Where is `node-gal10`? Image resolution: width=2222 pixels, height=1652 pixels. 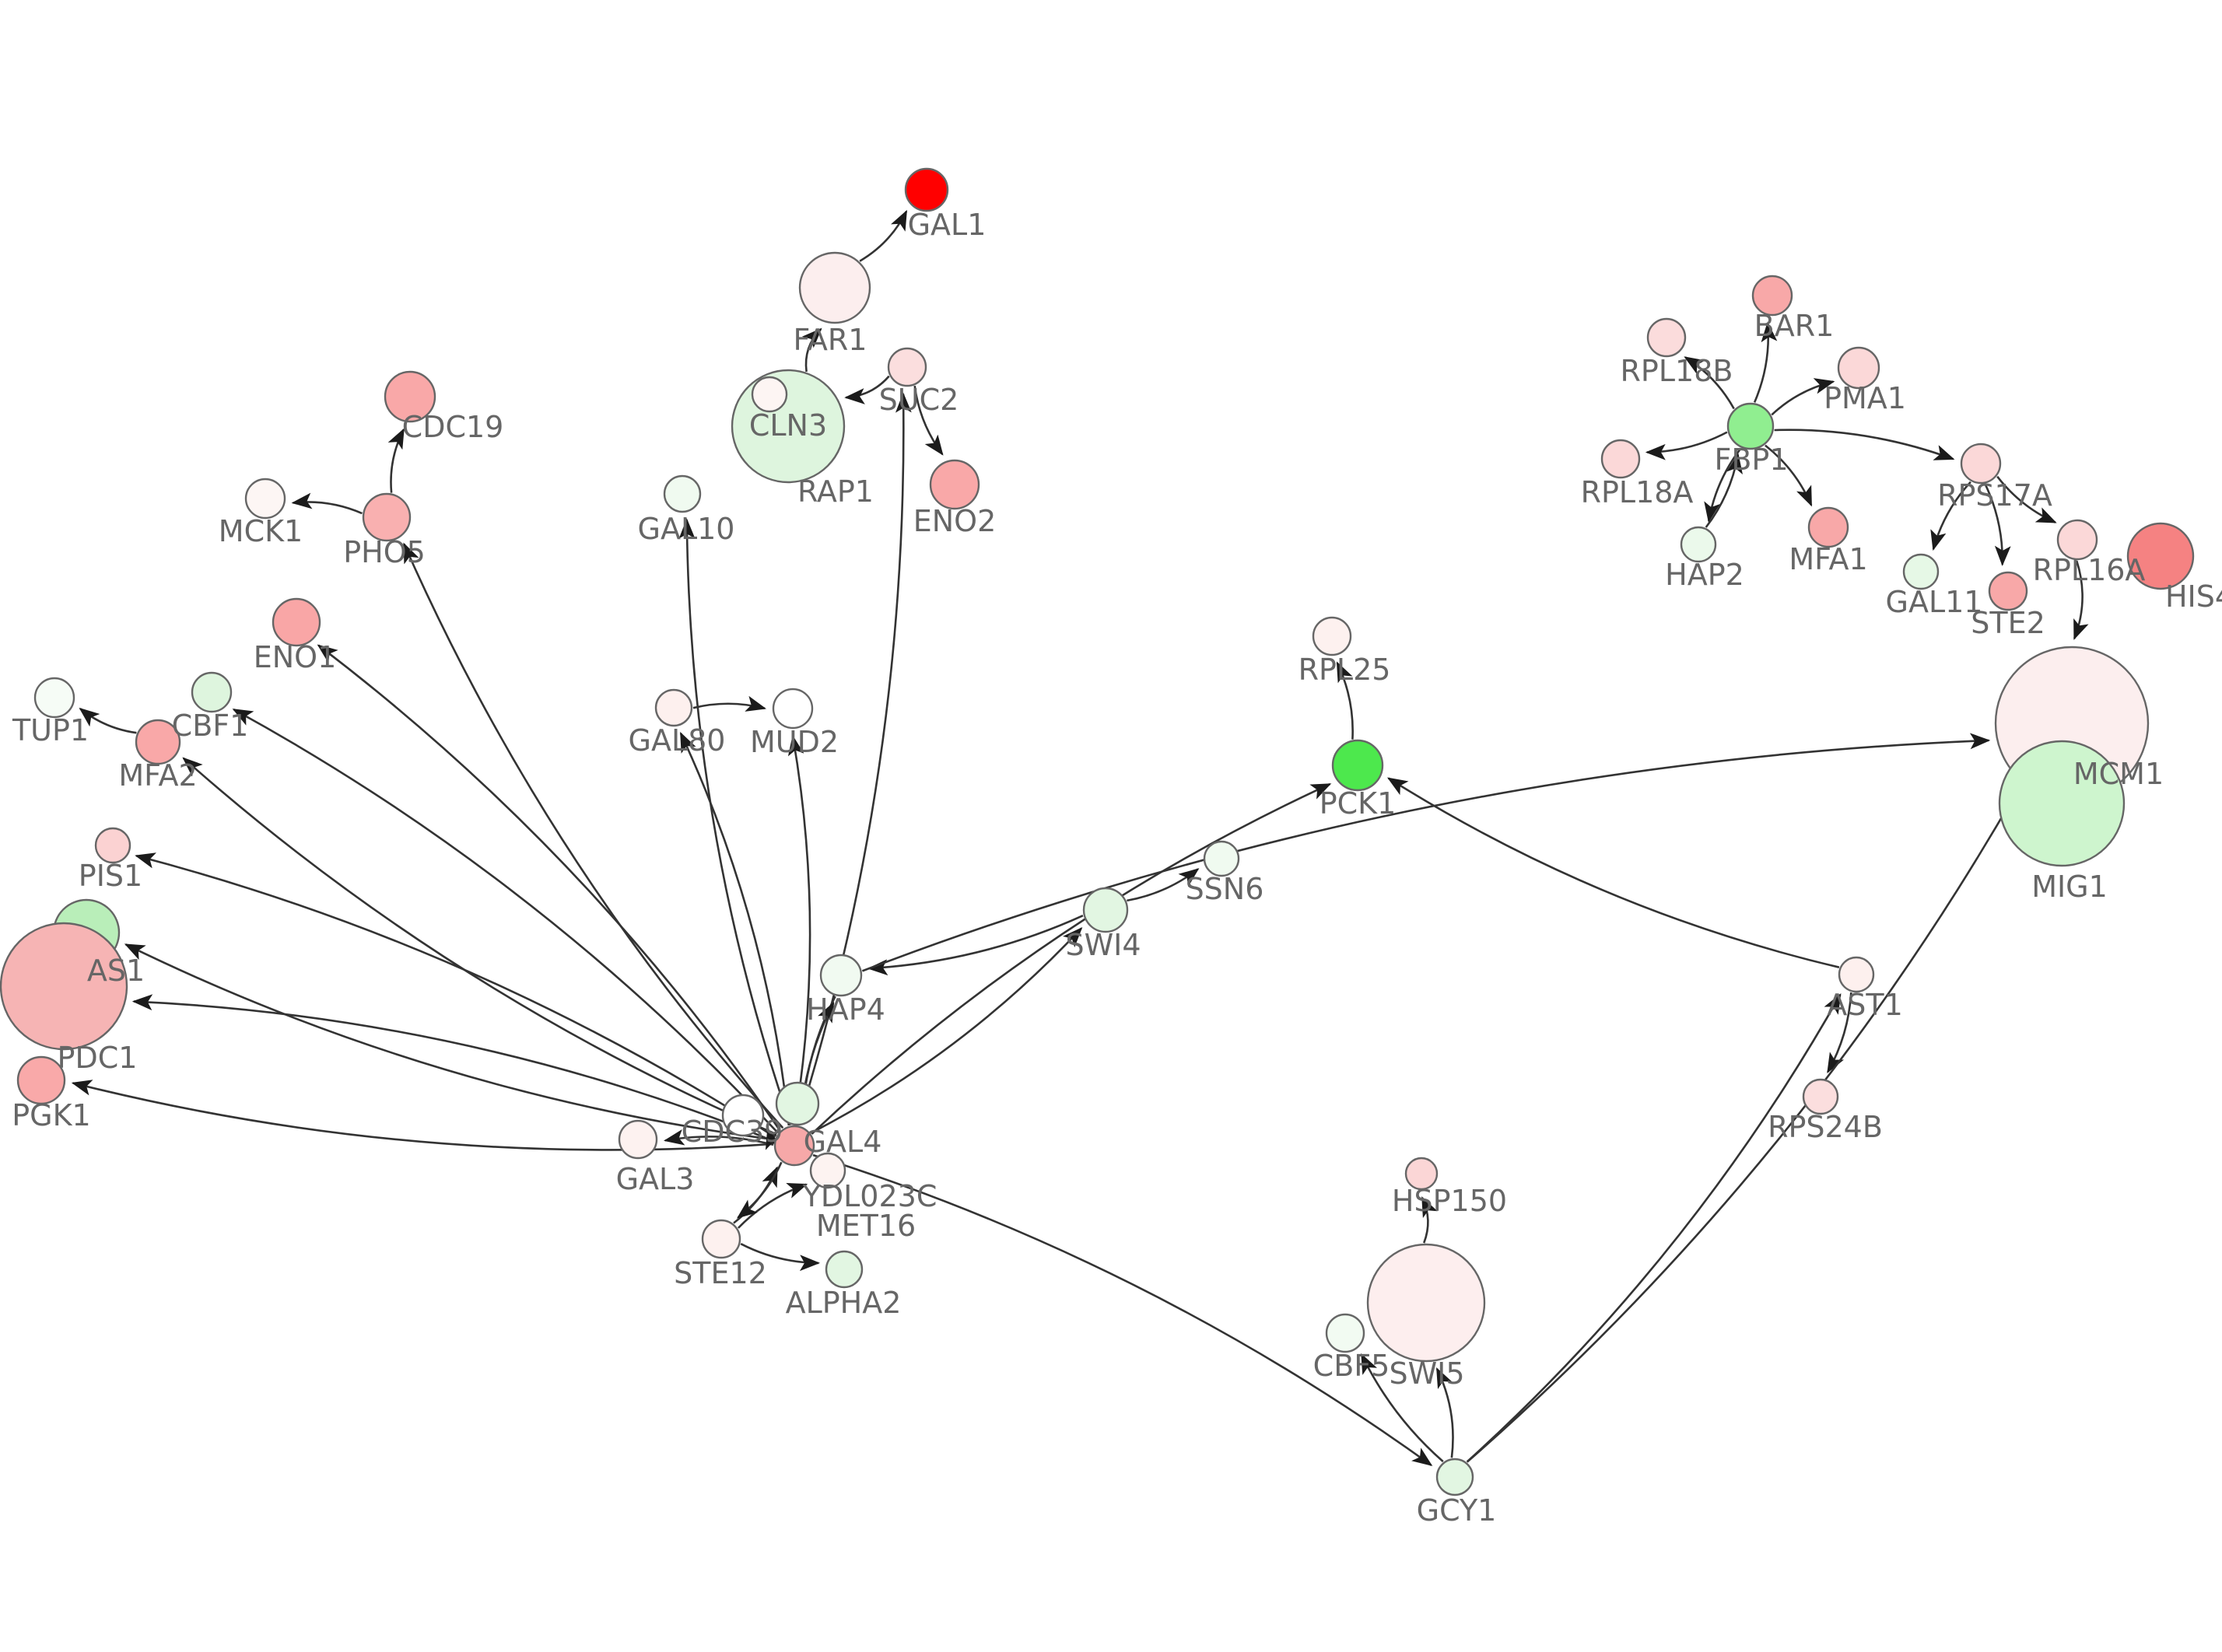
node-gal10 is located at coordinates (682, 493).